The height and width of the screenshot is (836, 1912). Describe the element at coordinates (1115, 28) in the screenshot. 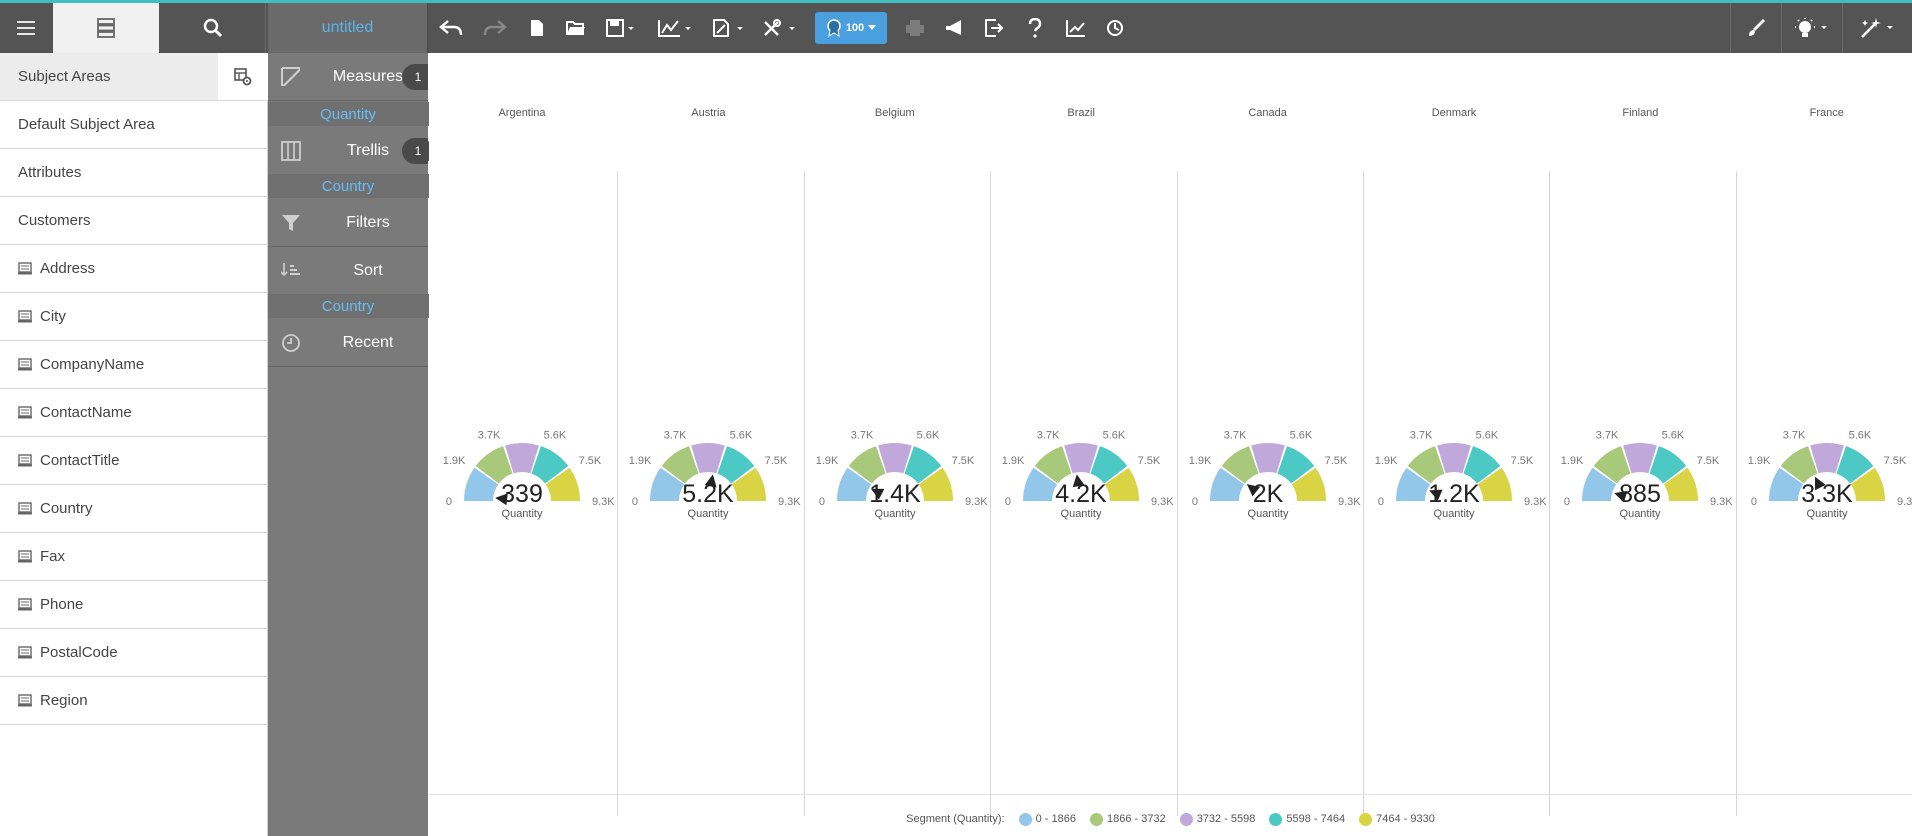

I see `timer-button` at that location.